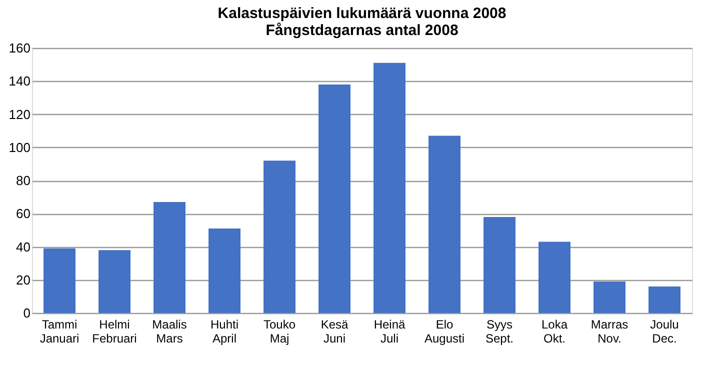  What do you see at coordinates (609, 332) in the screenshot?
I see `x-tick-label: Marras Nov.` at bounding box center [609, 332].